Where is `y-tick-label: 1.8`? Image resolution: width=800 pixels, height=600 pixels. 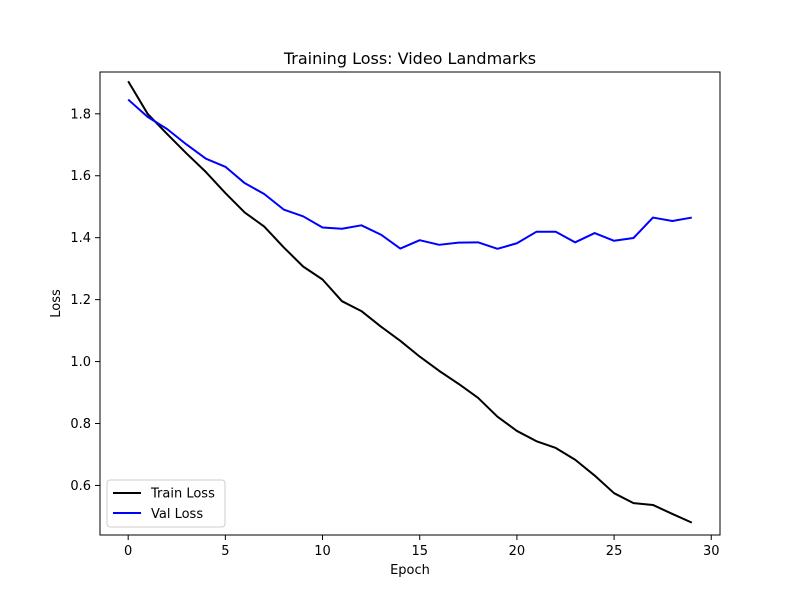 y-tick-label: 1.8 is located at coordinates (80, 114).